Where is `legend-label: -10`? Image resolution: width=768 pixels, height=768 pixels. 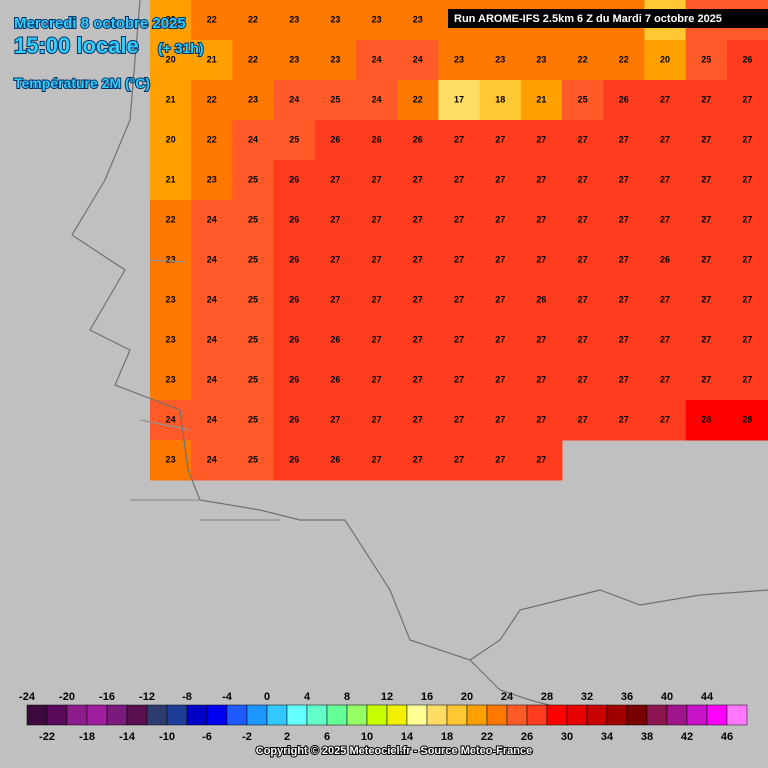
legend-label: -10 is located at coordinates (167, 737).